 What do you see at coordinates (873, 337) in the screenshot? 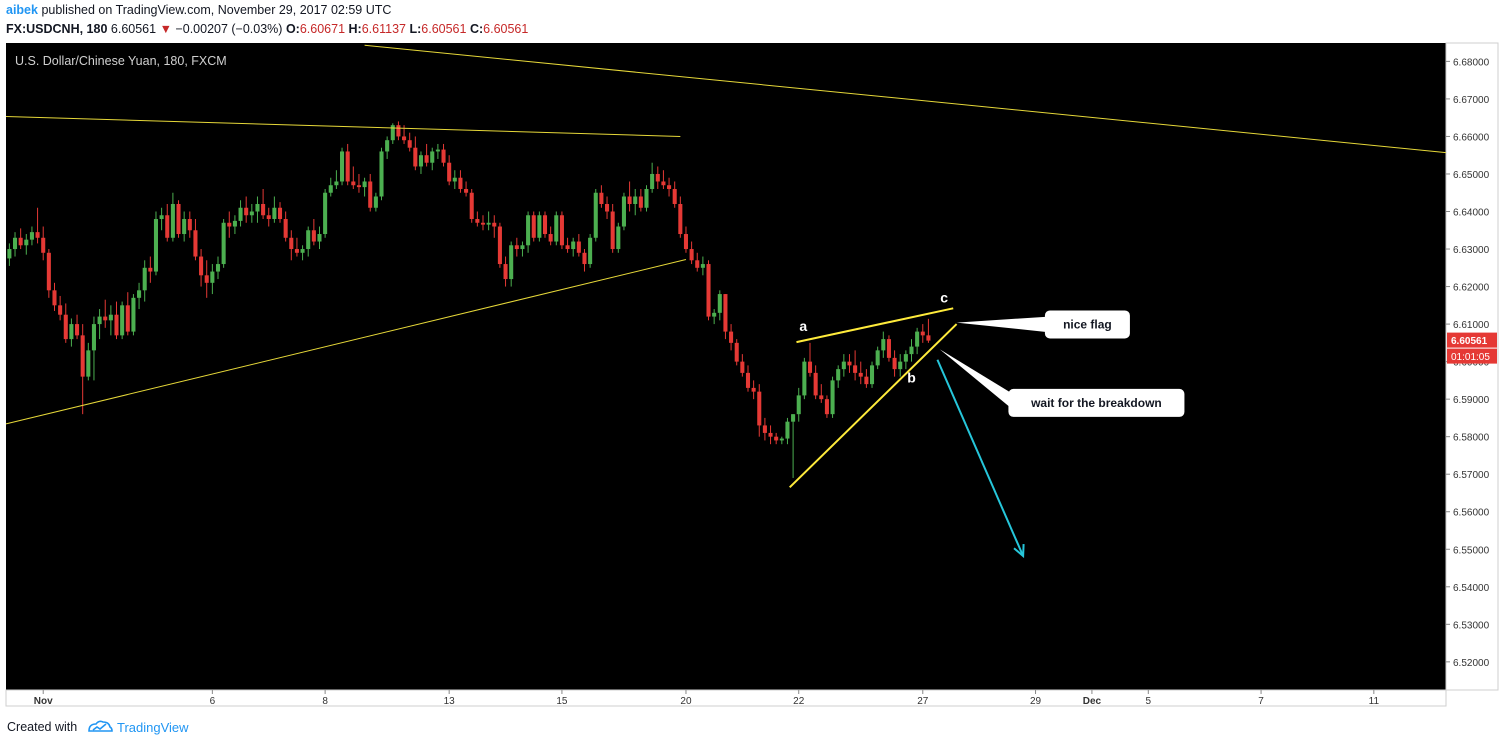
I see `wave-labels: a b c` at bounding box center [873, 337].